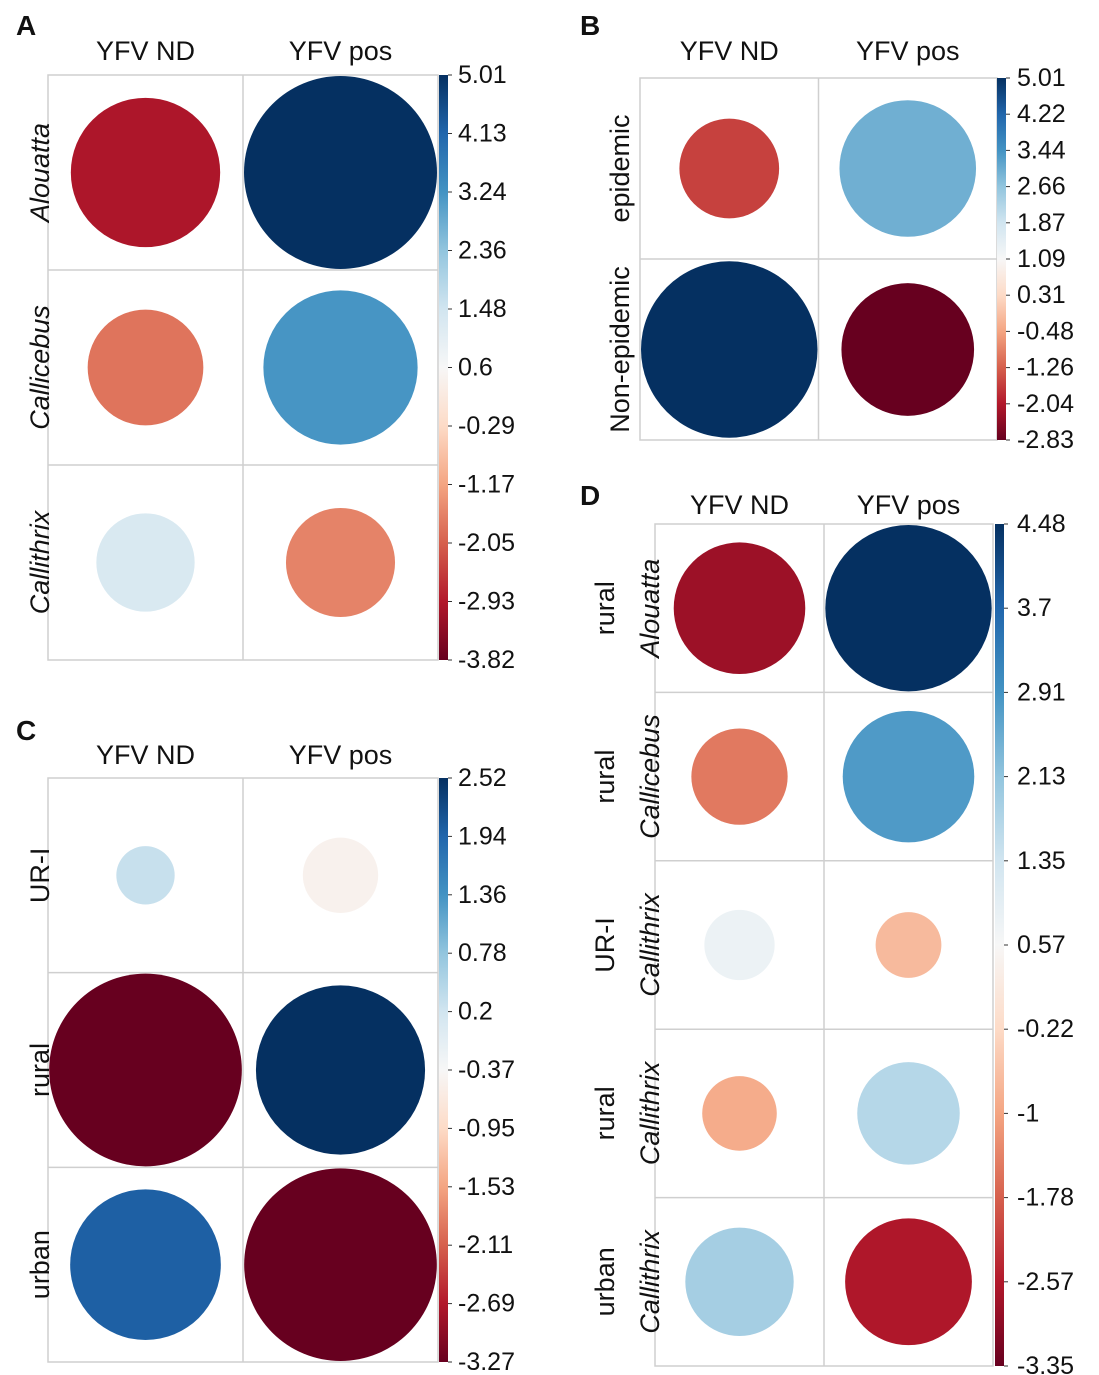  I want to click on panel-letter: C, so click(26, 730).